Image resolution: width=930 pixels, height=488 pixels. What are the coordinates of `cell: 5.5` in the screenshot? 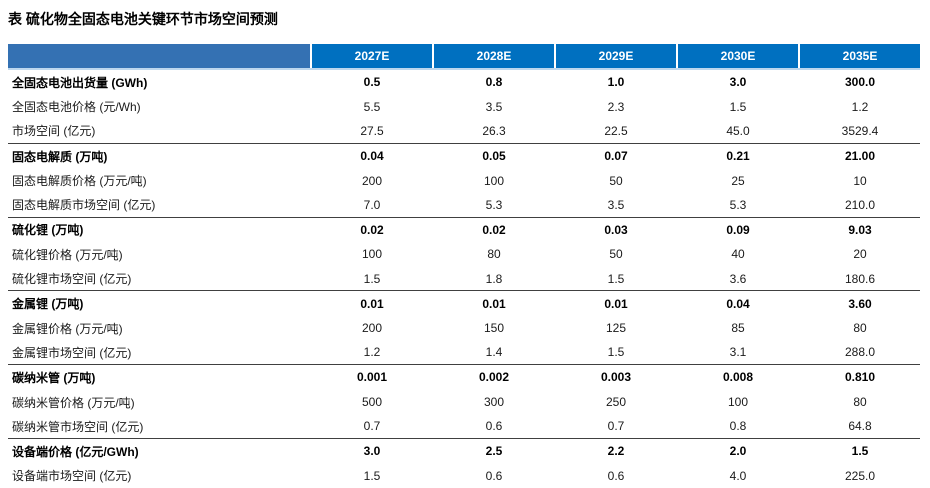 It's located at (372, 107).